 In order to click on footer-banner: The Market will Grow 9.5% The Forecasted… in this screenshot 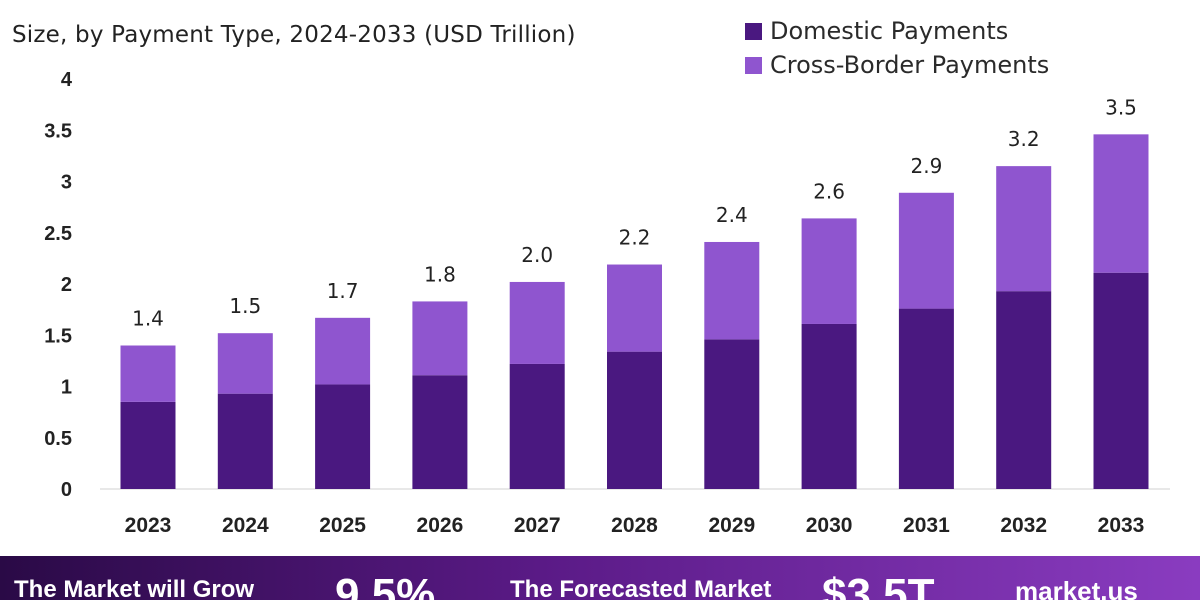, I will do `click(600, 578)`.